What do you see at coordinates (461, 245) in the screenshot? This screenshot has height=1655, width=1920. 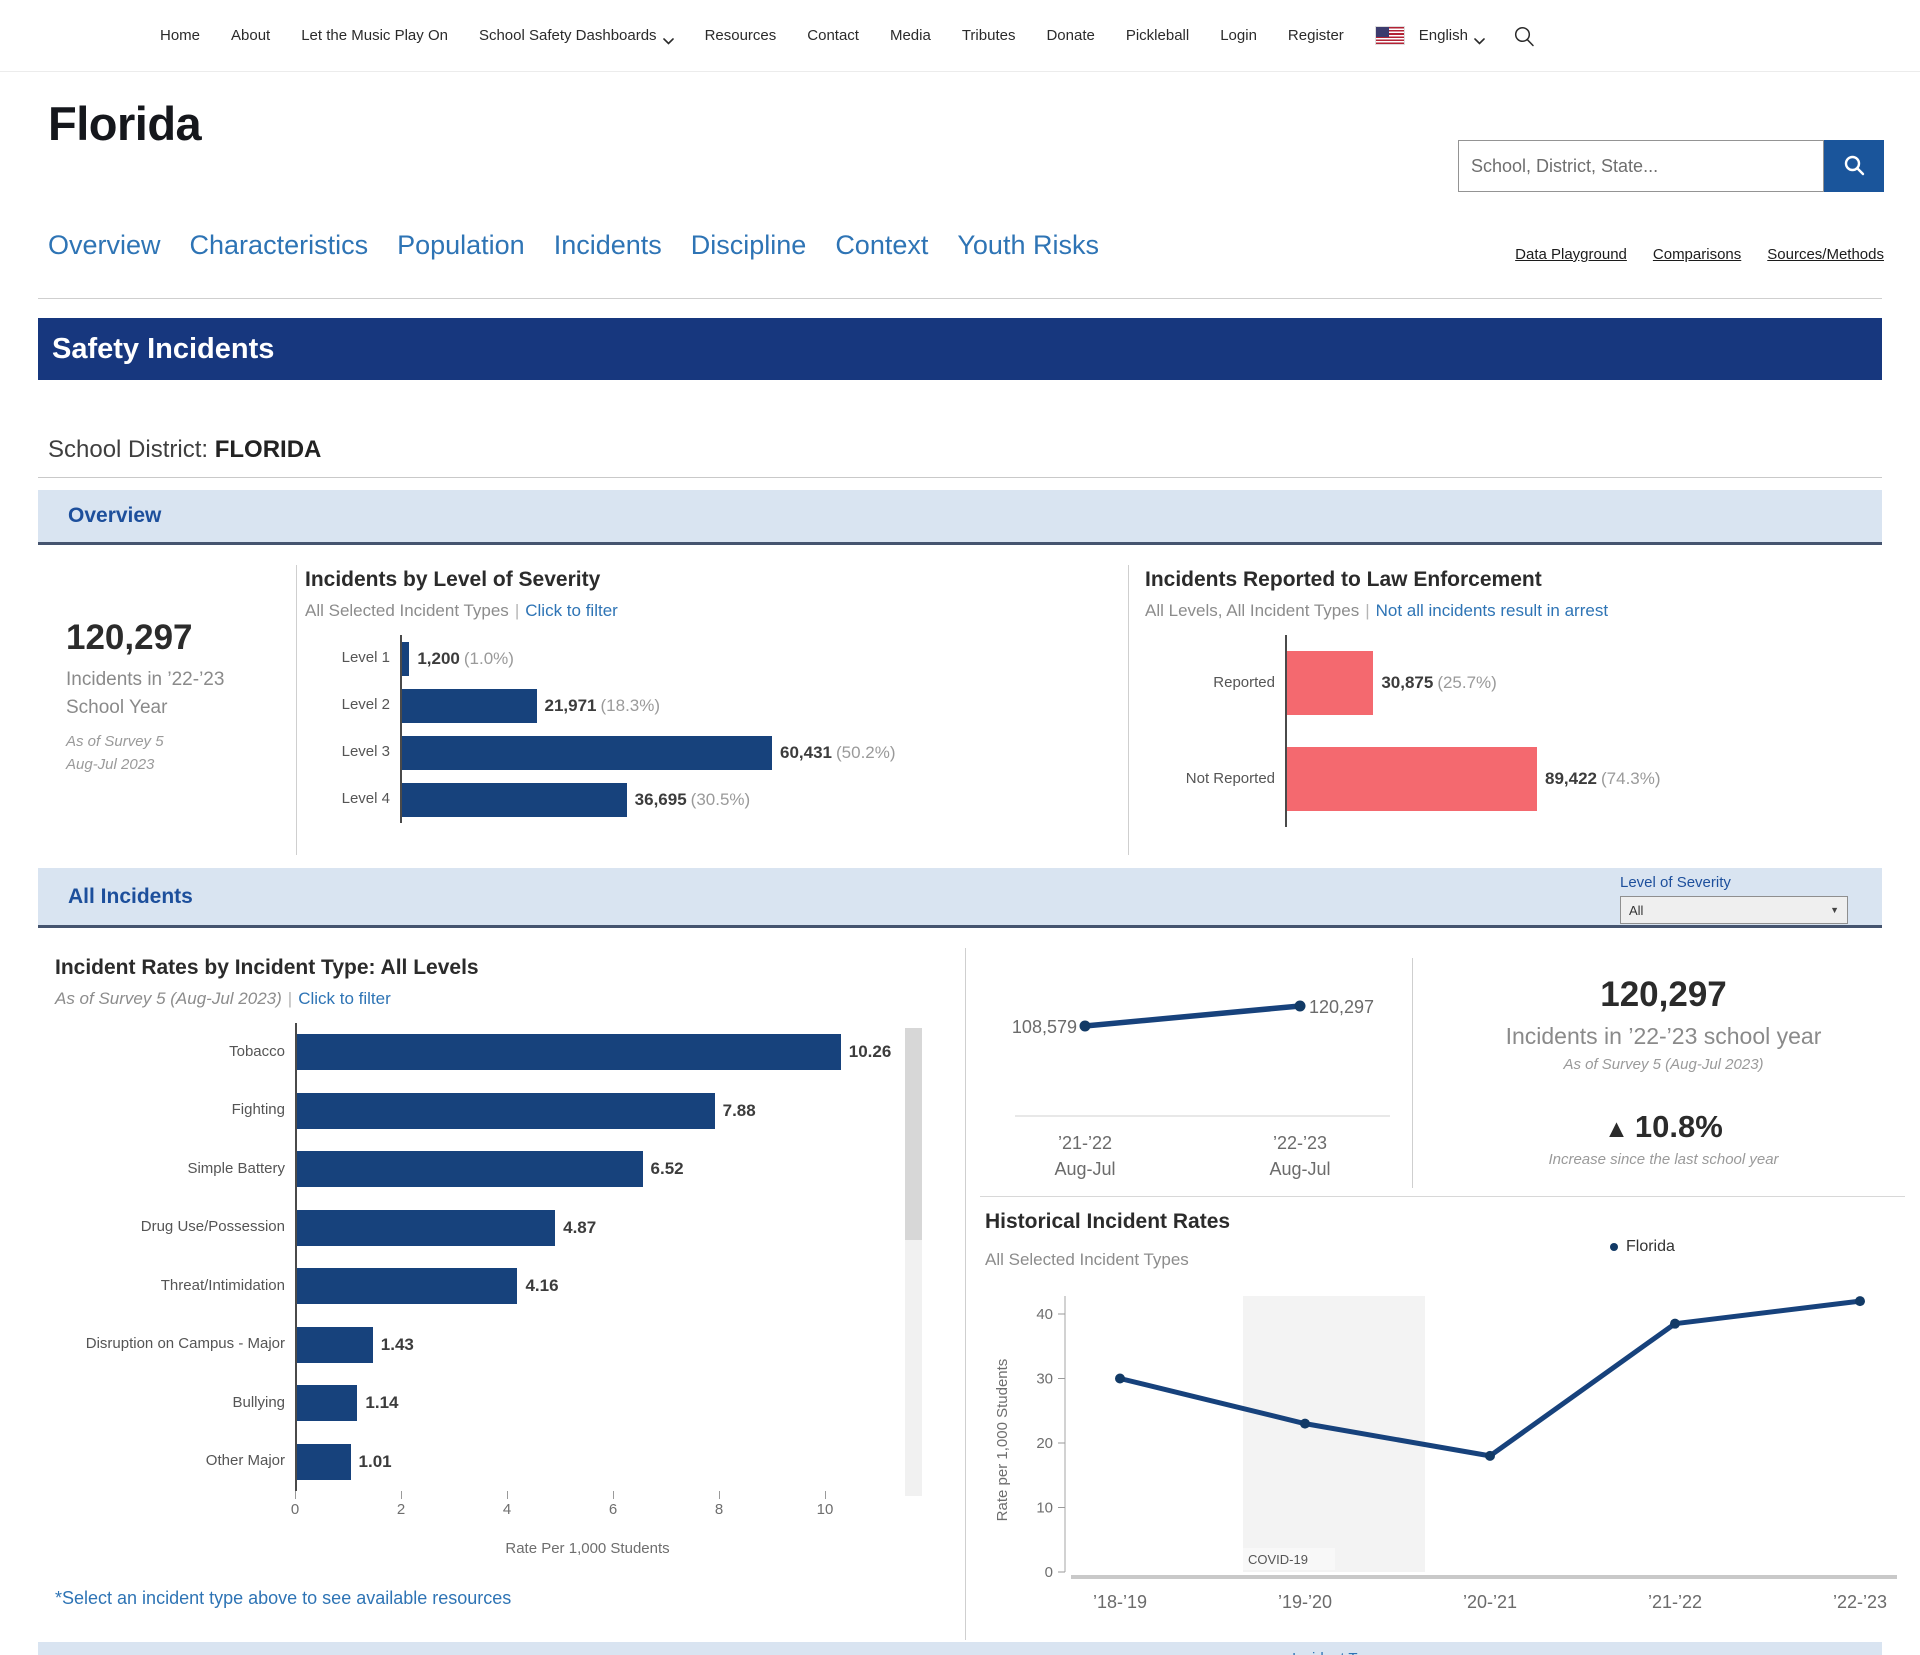 I see `tab-population: Population` at bounding box center [461, 245].